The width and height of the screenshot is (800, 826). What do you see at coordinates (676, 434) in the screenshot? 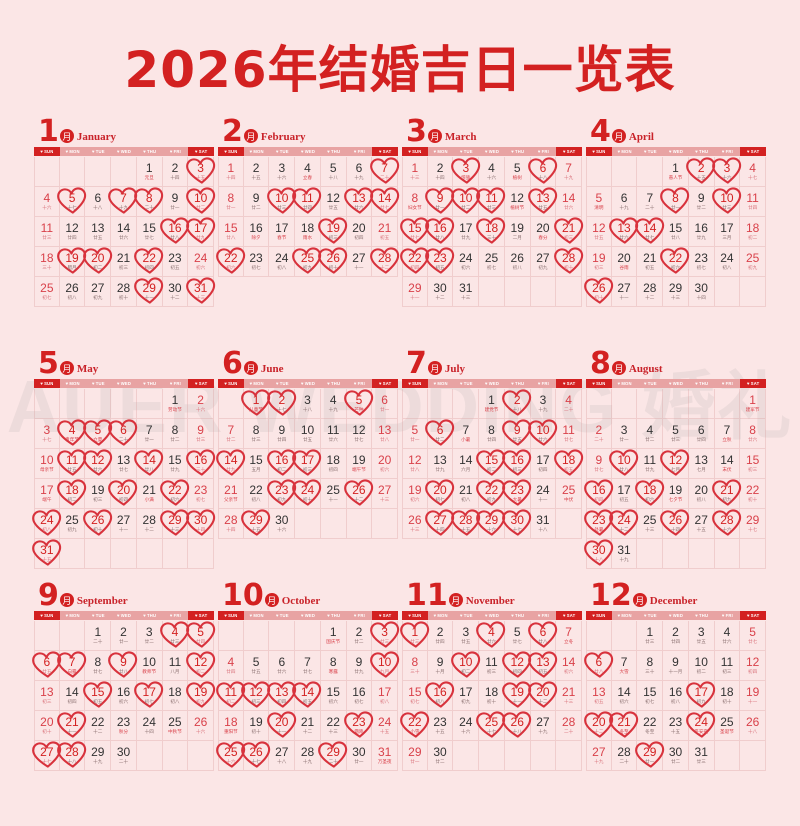
I see `day-cell: 5 廿三` at bounding box center [676, 434].